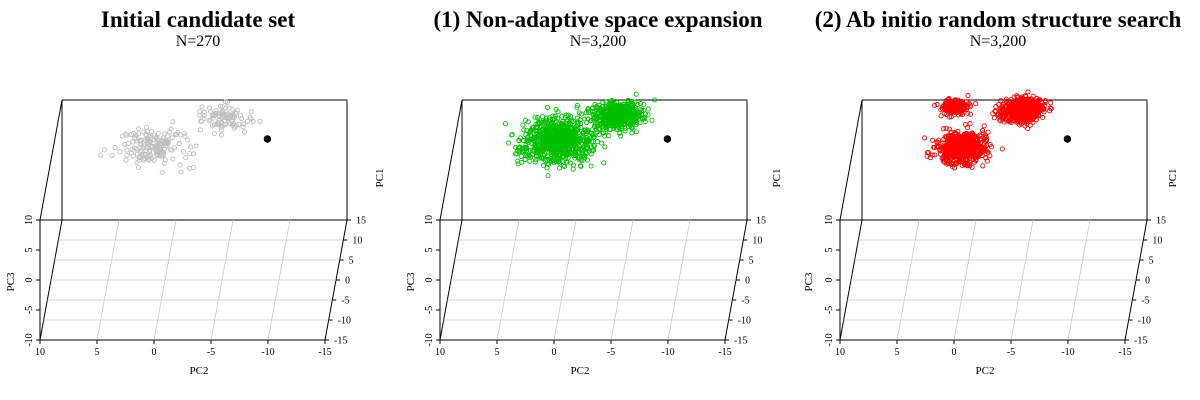 This screenshot has height=400, width=1200. I want to click on box-edge, so click(51, 160).